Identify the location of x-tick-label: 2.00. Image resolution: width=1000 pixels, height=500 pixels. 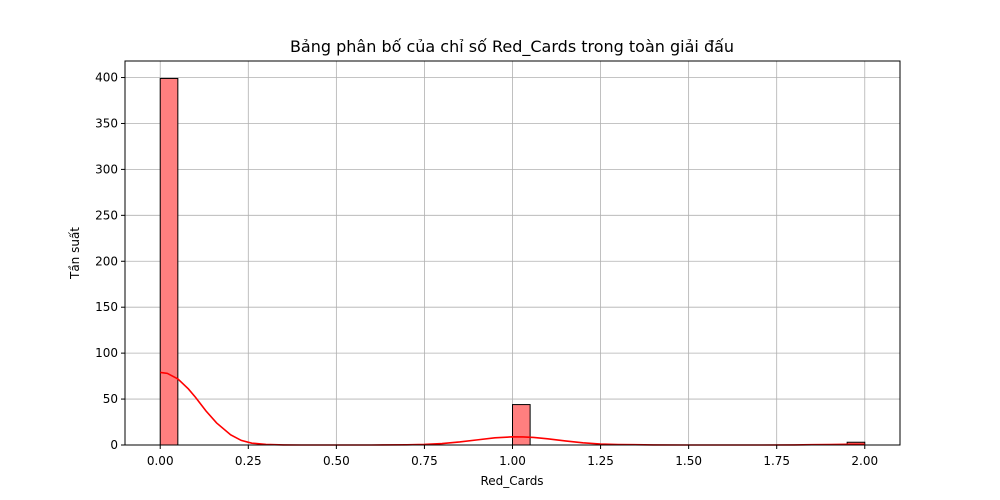
(864, 461).